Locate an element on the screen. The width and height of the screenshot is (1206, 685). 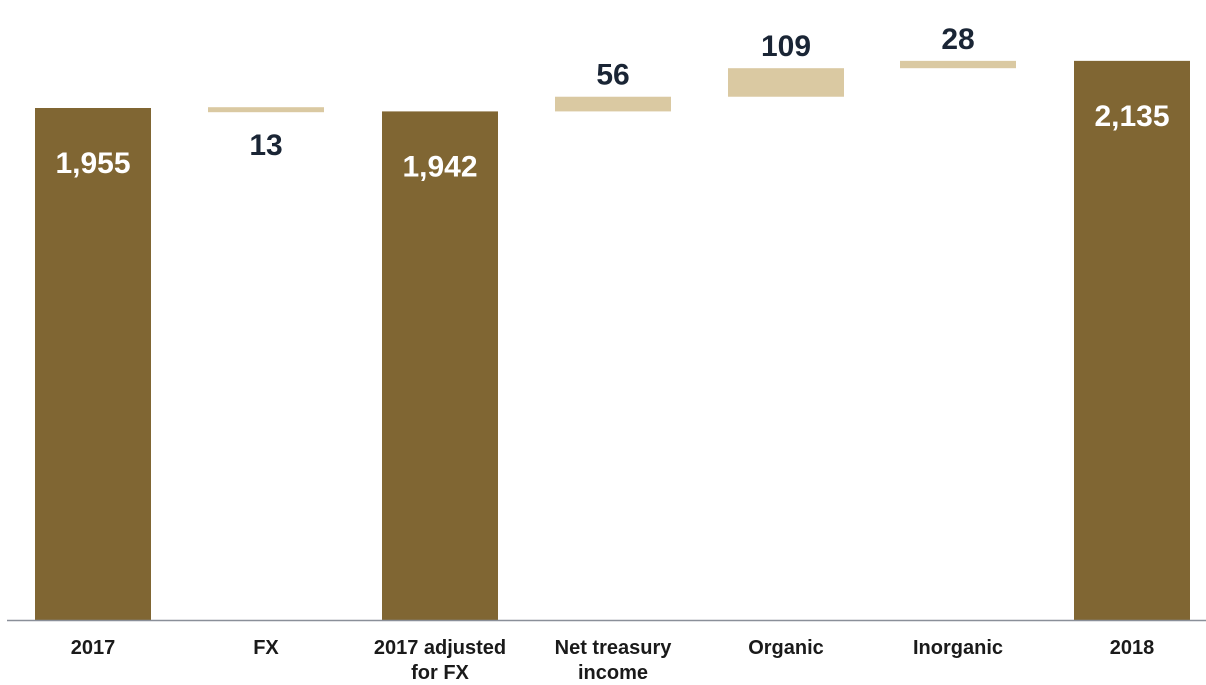
bar-value-label: 13 is located at coordinates (265, 145).